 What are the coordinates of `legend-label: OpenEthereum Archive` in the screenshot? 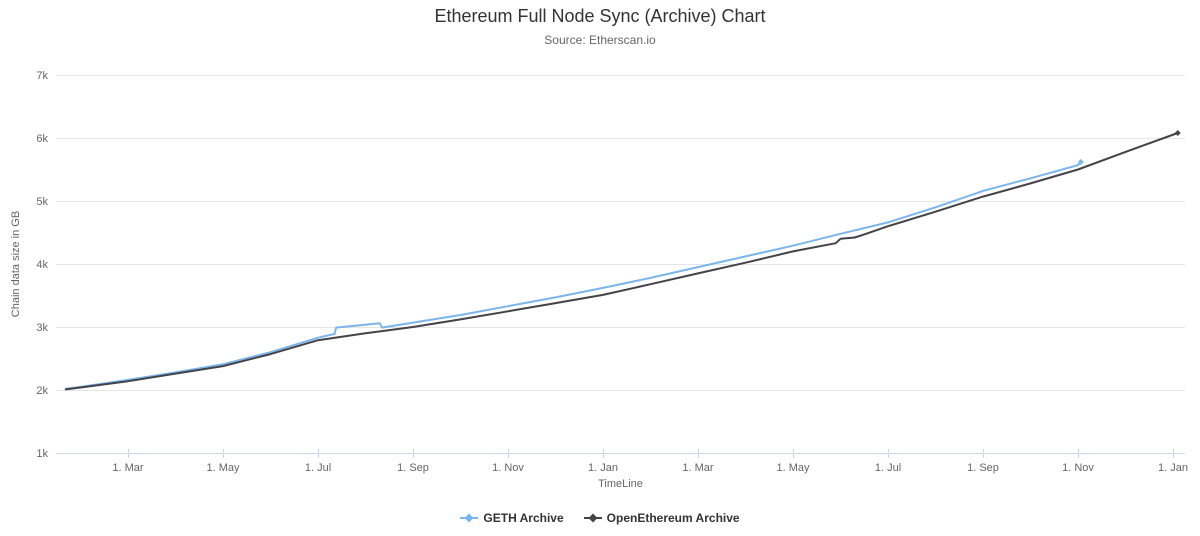 It's located at (673, 518).